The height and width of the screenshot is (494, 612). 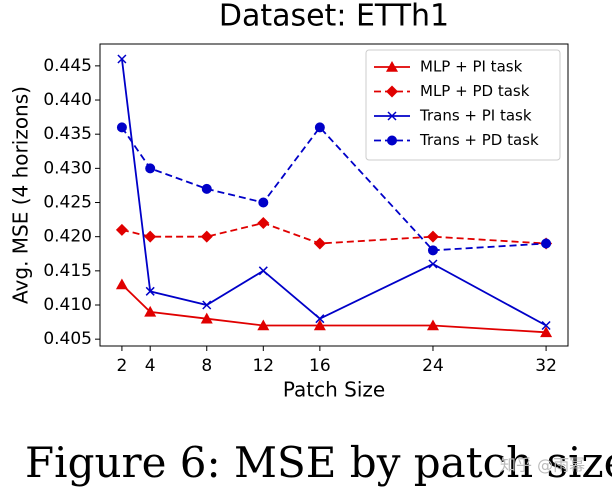 What do you see at coordinates (433, 366) in the screenshot?
I see `x-tick-label: 24` at bounding box center [433, 366].